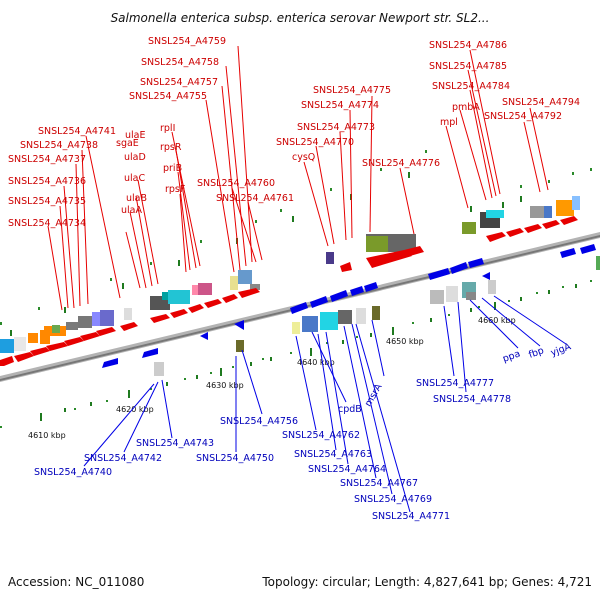 The image size is (600, 600). Describe the element at coordinates (340, 105) in the screenshot. I see `gene-label: SNSL254_A4774` at that location.